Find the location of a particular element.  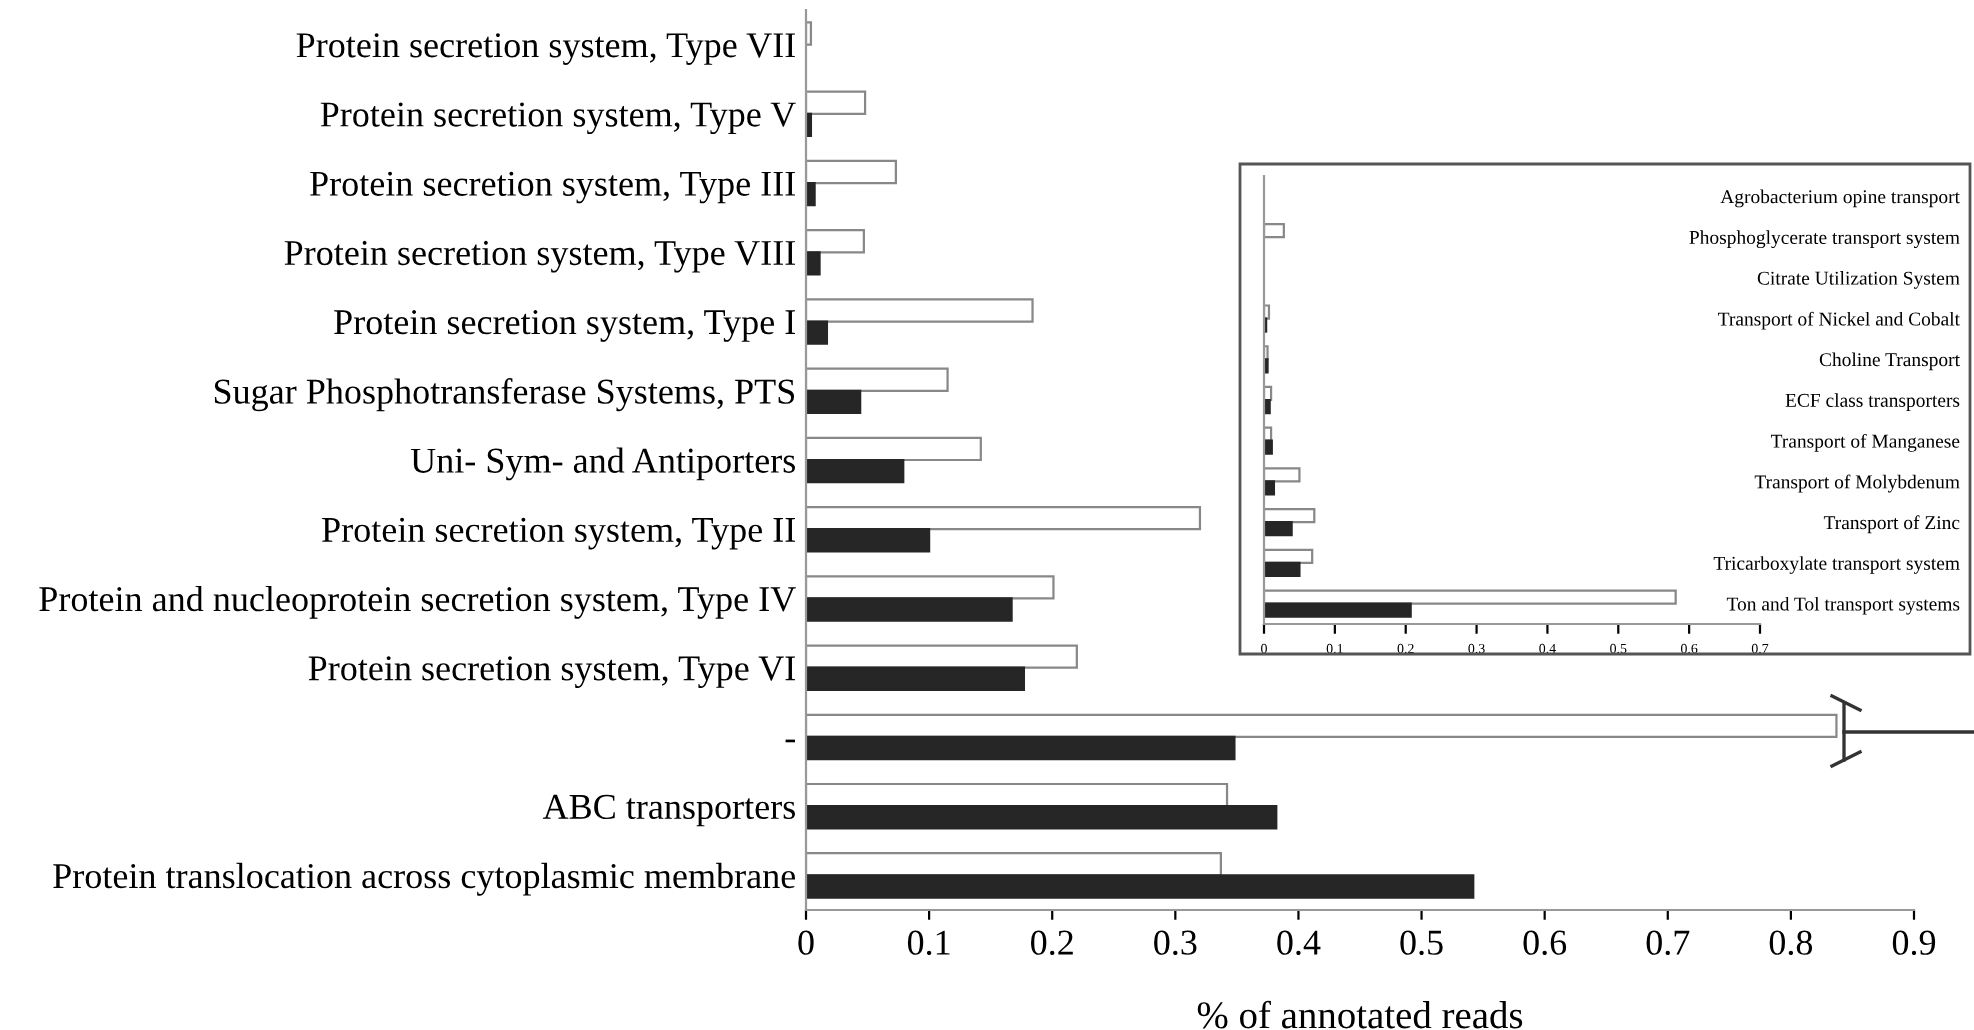

y-tick-label: Protein and nucleoprotein secretion system, Type IV is located at coordinates (417, 602).